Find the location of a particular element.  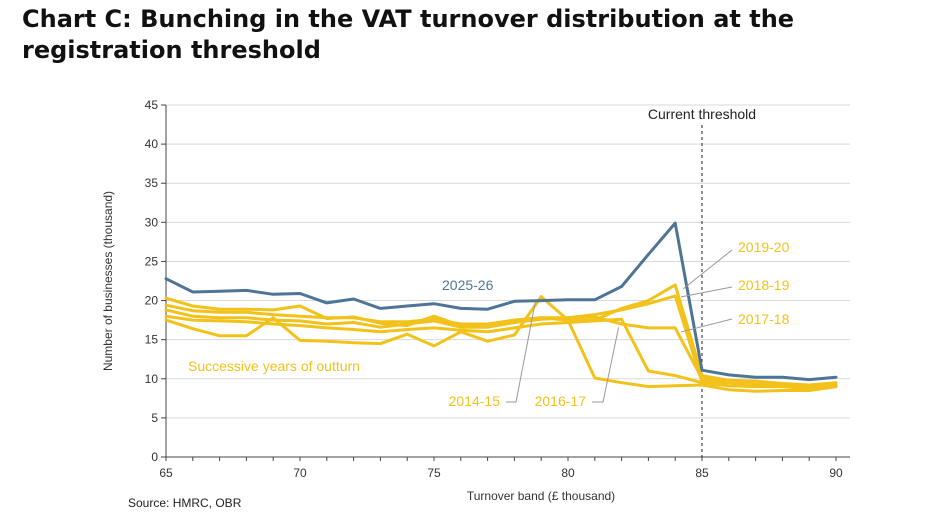

annotation-2017-18: 2017-18 is located at coordinates (764, 319).